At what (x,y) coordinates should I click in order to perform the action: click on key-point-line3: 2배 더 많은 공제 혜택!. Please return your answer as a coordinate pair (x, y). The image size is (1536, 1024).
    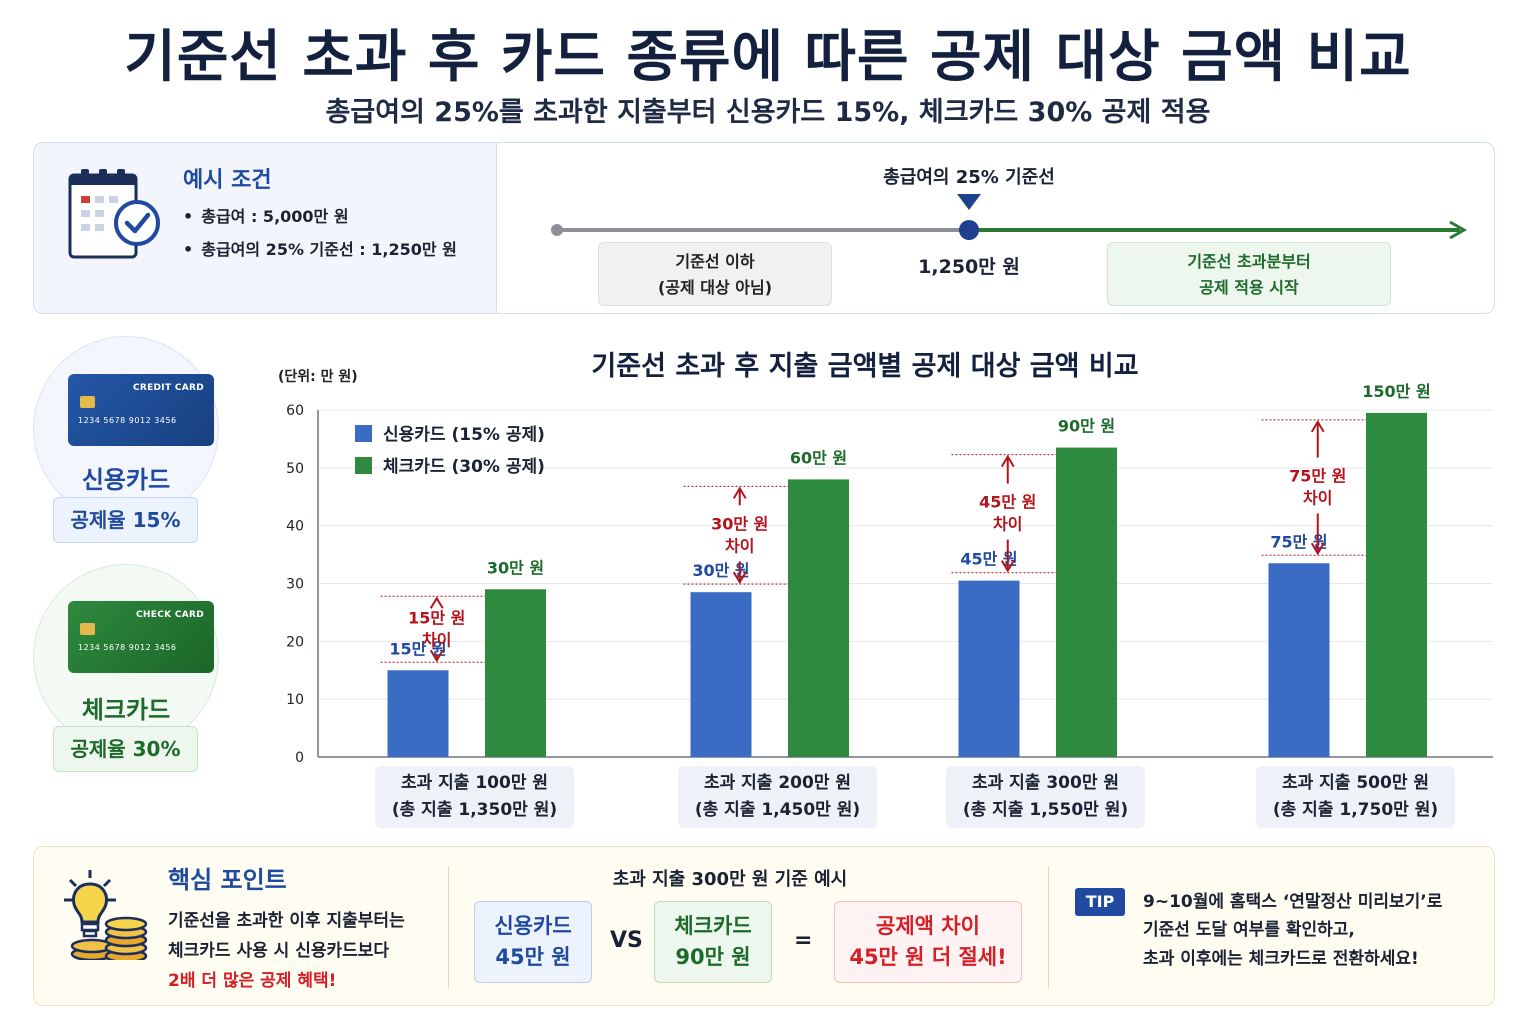
    Looking at the image, I should click on (252, 981).